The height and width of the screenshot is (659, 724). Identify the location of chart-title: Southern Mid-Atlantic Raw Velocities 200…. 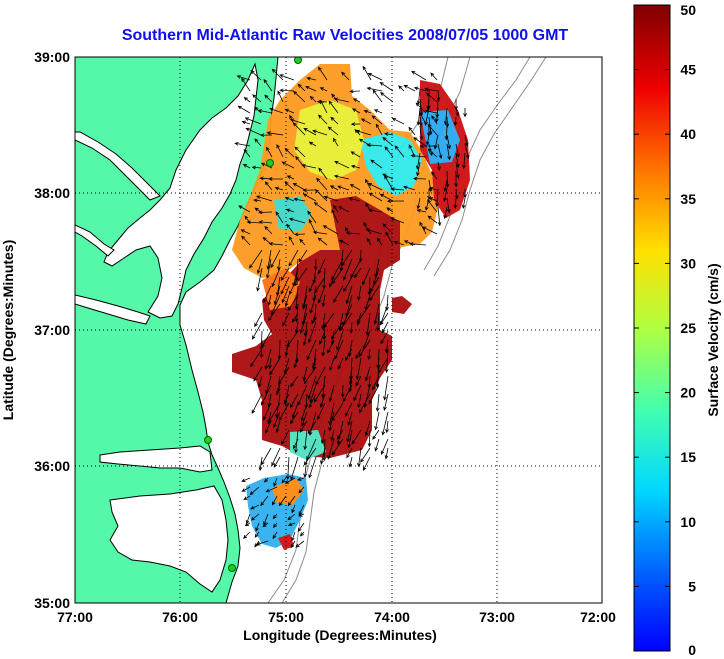
(345, 35).